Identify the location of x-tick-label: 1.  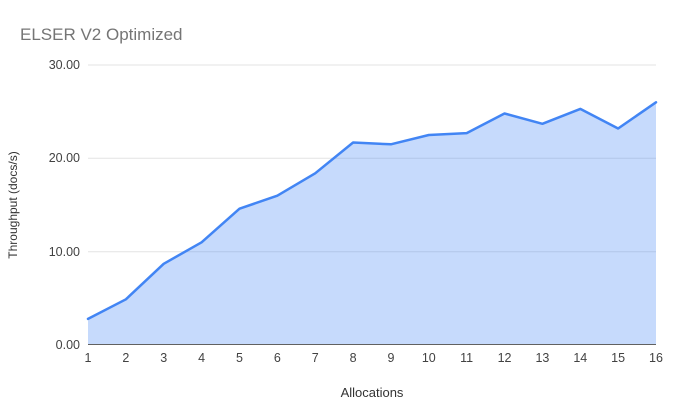
(88, 358).